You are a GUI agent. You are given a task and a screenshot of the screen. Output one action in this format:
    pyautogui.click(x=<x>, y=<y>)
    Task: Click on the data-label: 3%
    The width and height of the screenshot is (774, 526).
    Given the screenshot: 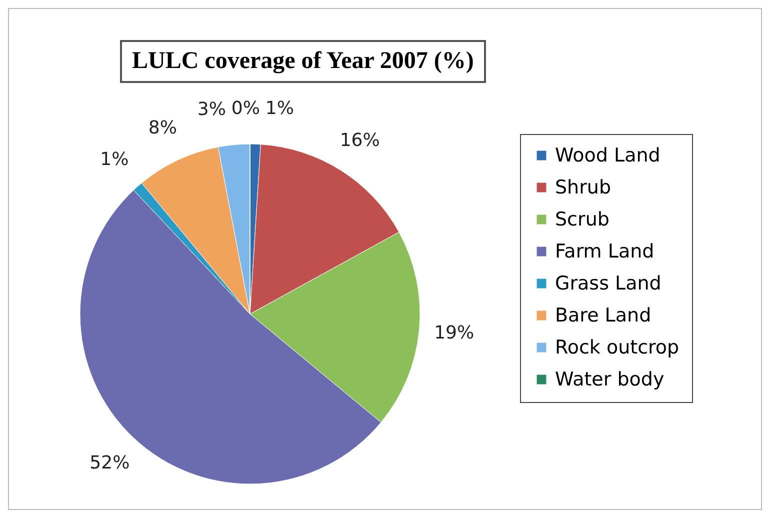 What is the action you would take?
    pyautogui.click(x=211, y=109)
    